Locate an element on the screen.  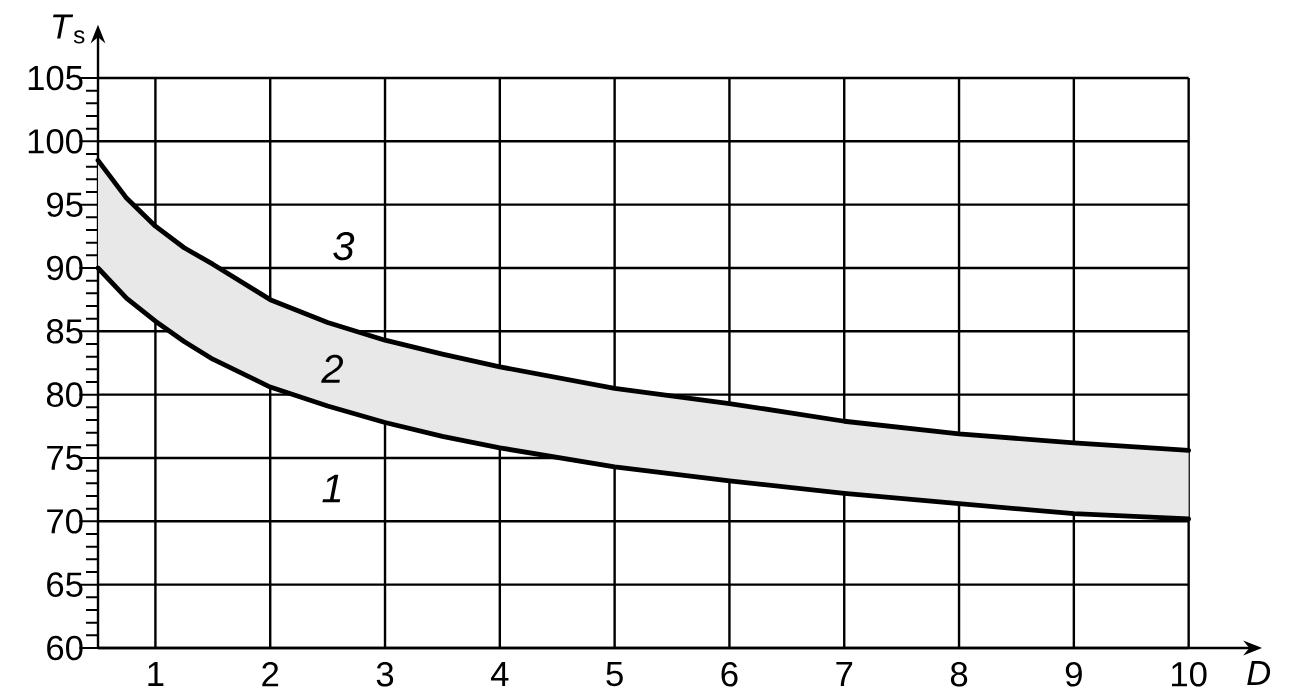
y-tick-label: 75 is located at coordinates (65, 458).